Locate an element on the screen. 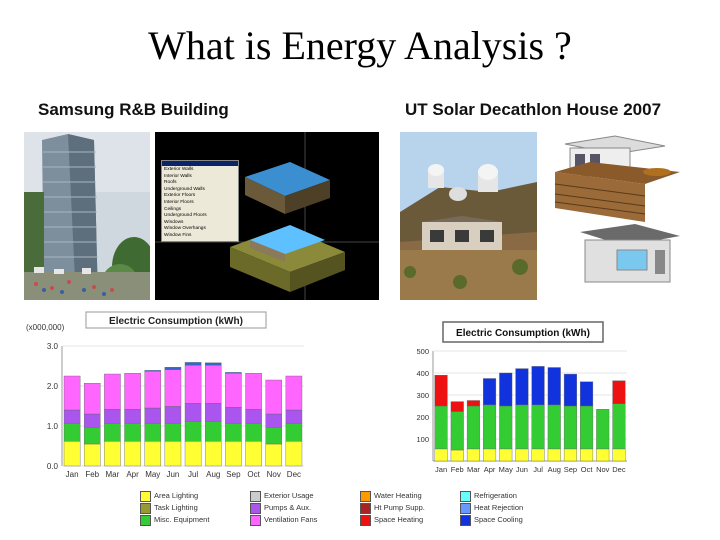 This screenshot has width=720, height=540. legend-label: Space Heating is located at coordinates (399, 519).